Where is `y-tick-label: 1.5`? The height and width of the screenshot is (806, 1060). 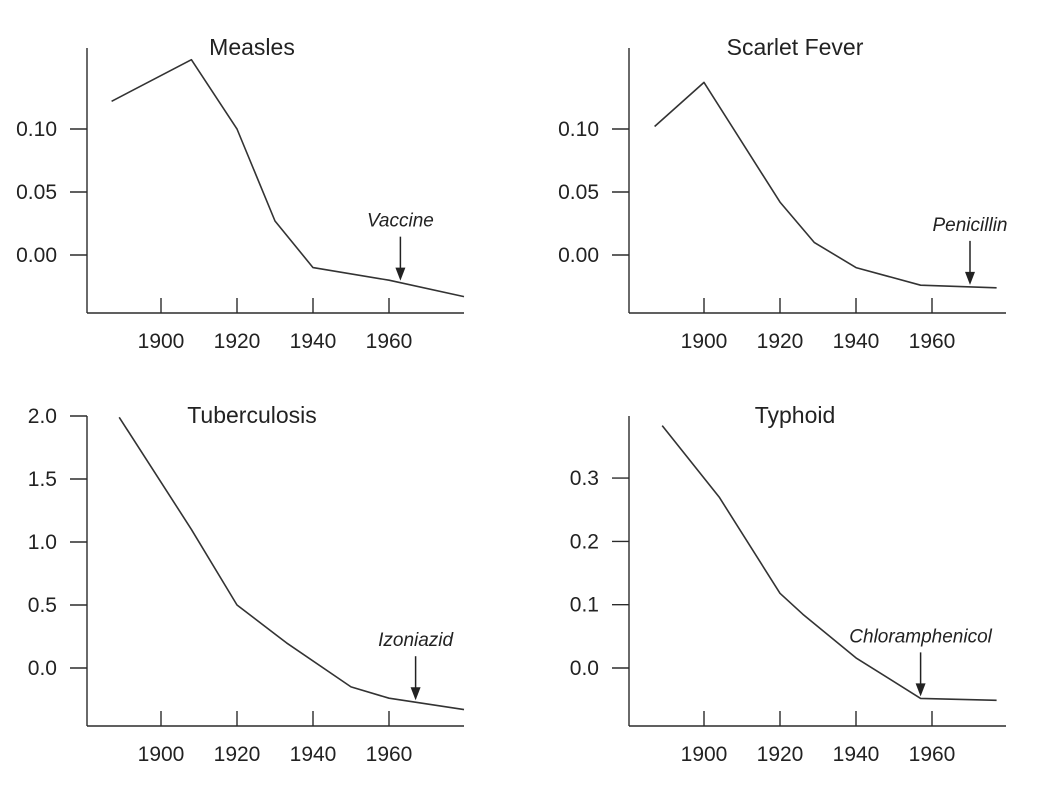 y-tick-label: 1.5 is located at coordinates (42, 479).